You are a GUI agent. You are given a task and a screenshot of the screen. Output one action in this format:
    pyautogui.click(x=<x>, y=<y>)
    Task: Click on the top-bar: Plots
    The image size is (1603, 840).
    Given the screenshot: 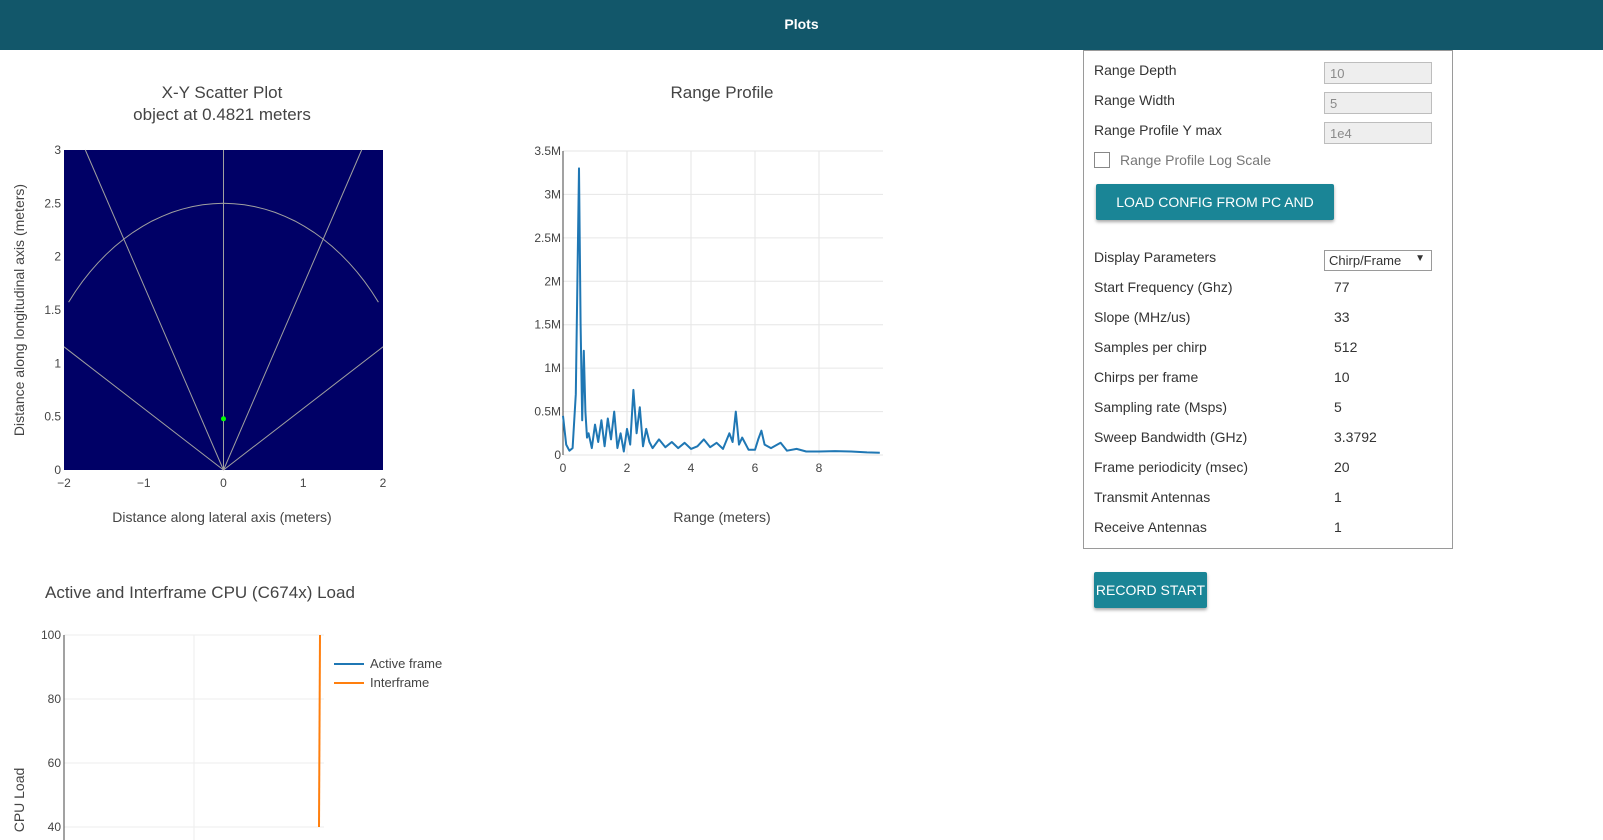 What is the action you would take?
    pyautogui.click(x=801, y=25)
    